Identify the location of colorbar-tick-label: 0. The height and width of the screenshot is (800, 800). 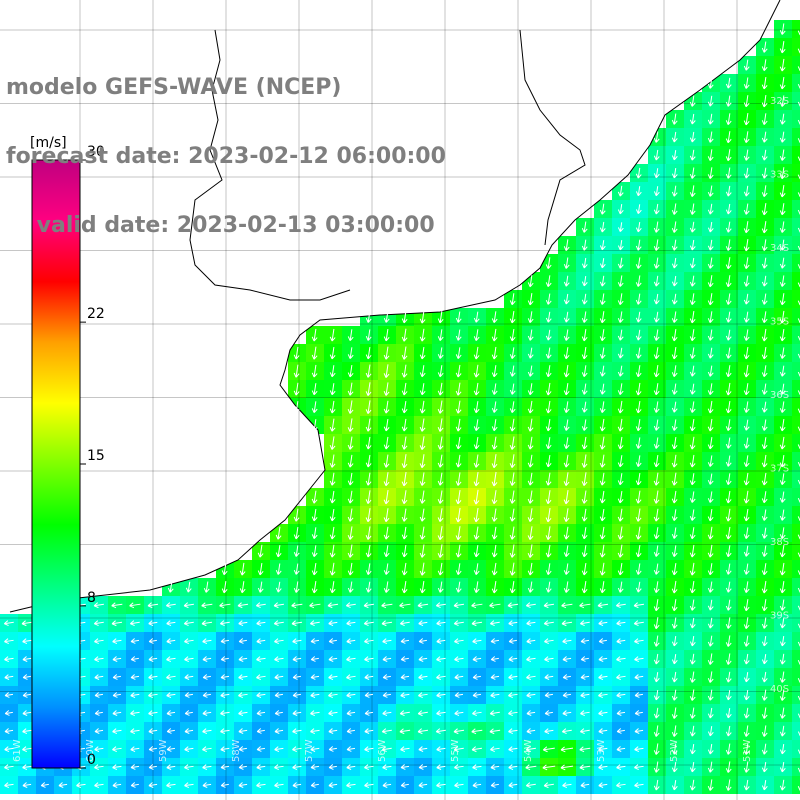
(91, 760).